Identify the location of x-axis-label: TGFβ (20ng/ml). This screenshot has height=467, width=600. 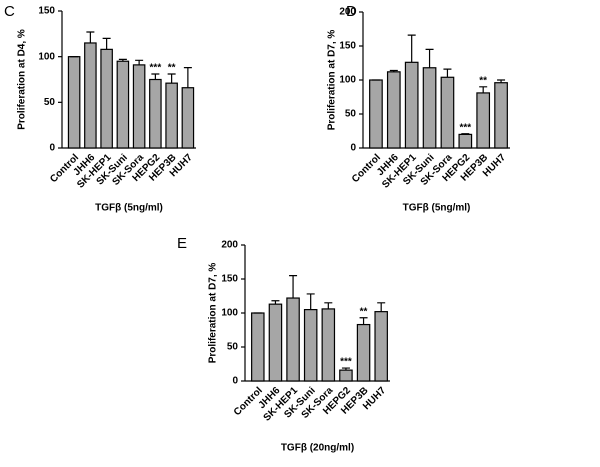
(317, 448).